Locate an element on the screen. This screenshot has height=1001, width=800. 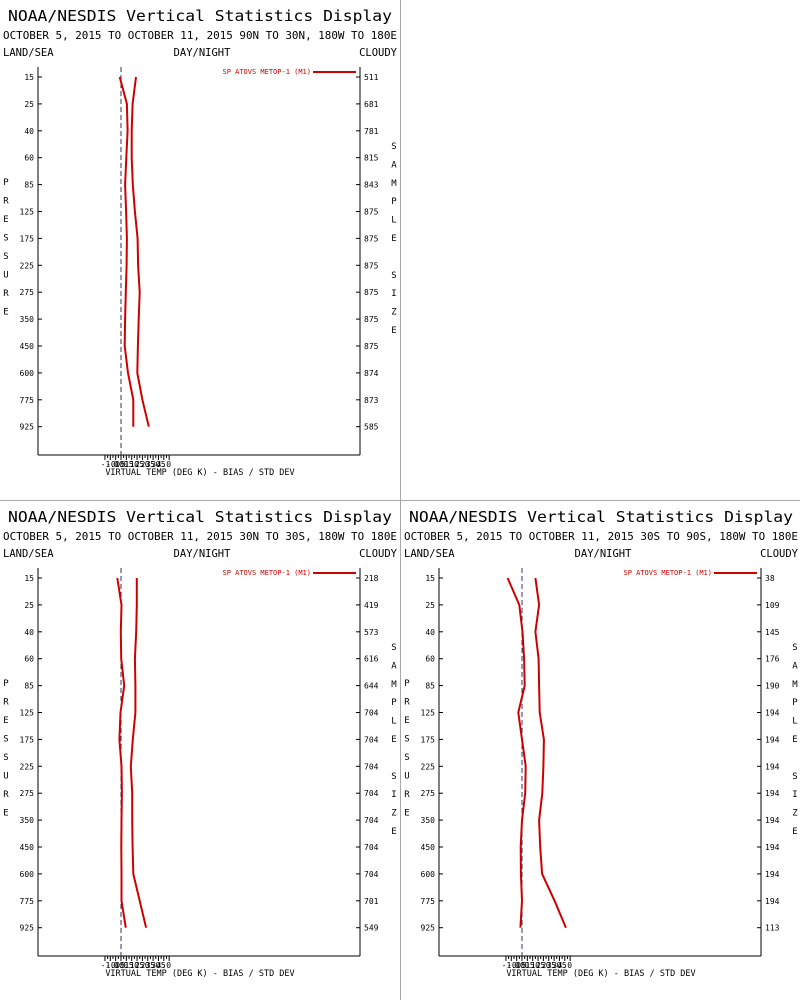
sample-size-label: 873 is located at coordinates (371, 400).